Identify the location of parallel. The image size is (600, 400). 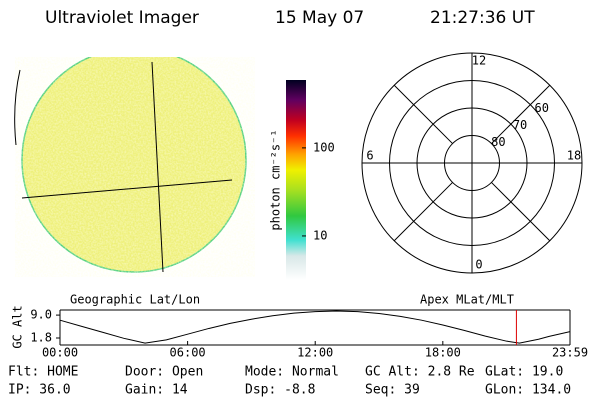
(127, 189).